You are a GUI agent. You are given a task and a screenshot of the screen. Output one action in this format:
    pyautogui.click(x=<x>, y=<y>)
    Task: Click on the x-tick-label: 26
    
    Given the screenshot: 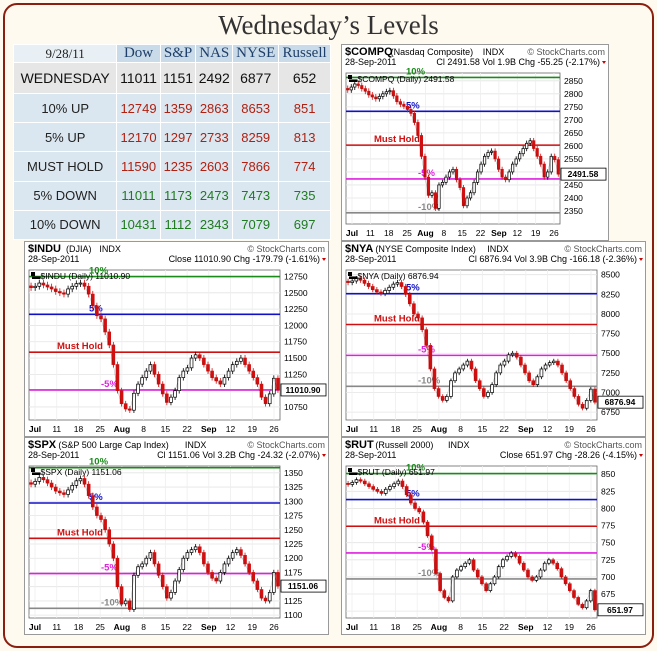 What is the action you would take?
    pyautogui.click(x=591, y=627)
    